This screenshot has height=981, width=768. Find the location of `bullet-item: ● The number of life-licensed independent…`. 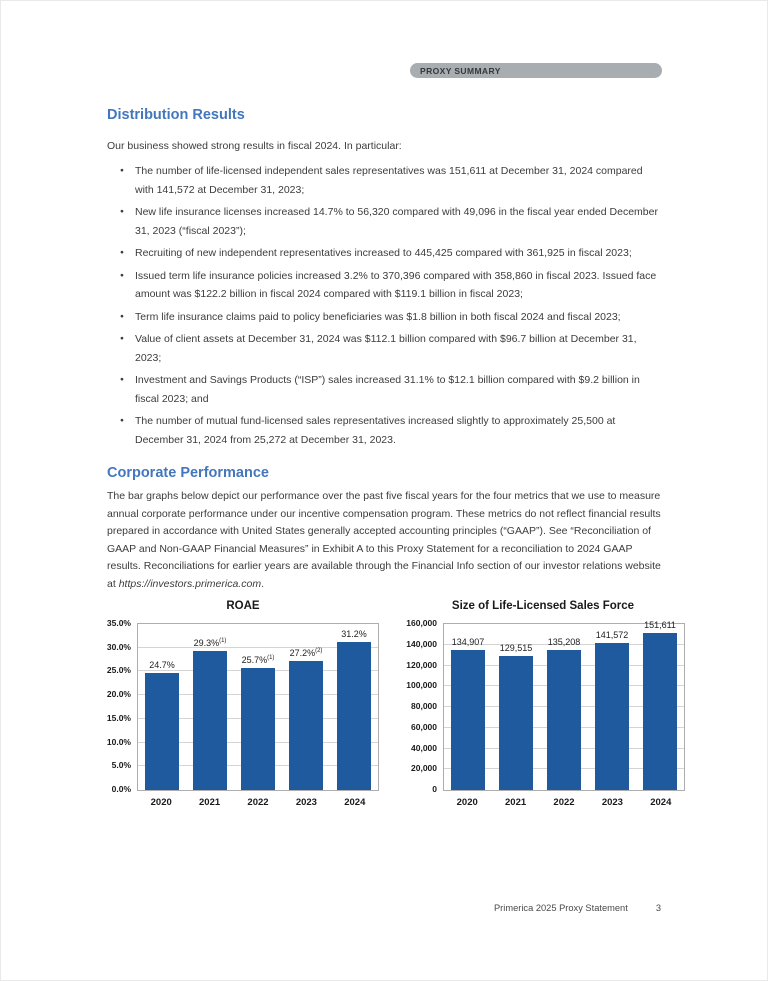

bullet-item: ● The number of life-licensed independent… is located at coordinates (384, 180).